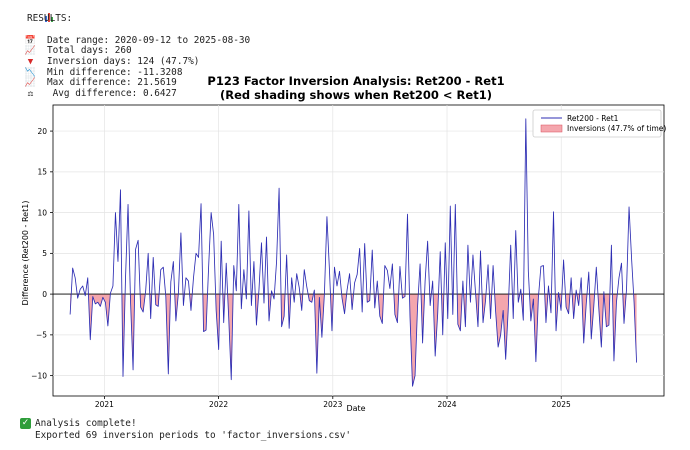 The height and width of the screenshot is (450, 690). Describe the element at coordinates (42, 212) in the screenshot. I see `y-tick-label: 10` at that location.